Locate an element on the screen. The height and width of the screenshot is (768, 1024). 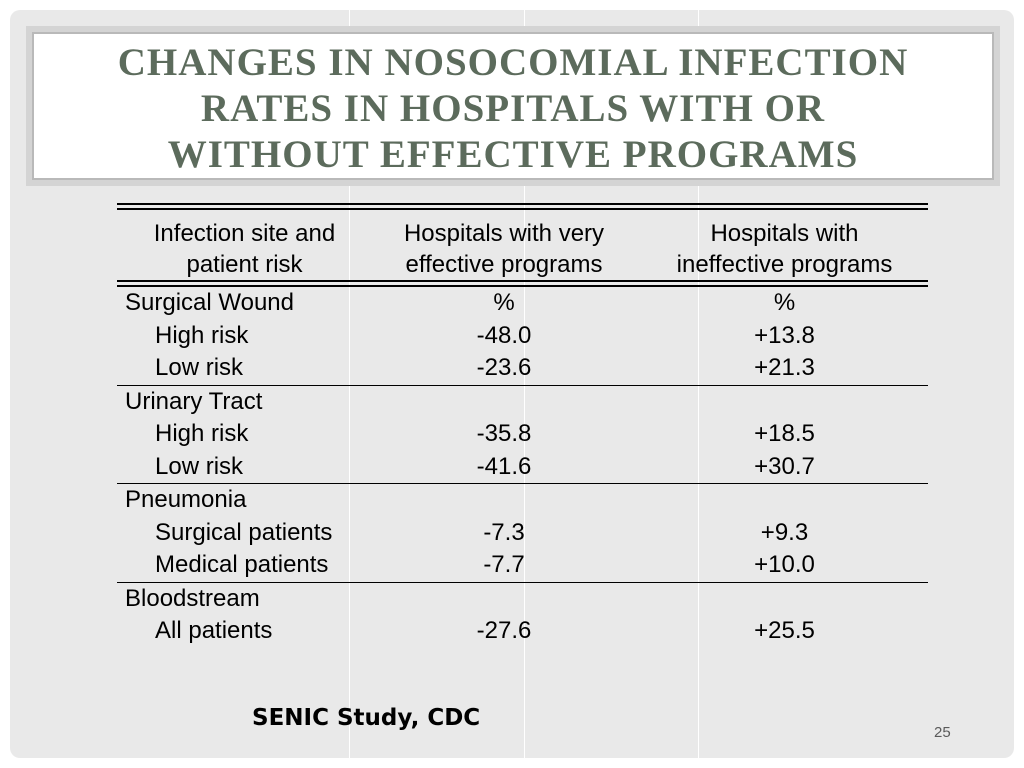
table-row: Medical patients -7.7 +10.0 is located at coordinates (522, 565).